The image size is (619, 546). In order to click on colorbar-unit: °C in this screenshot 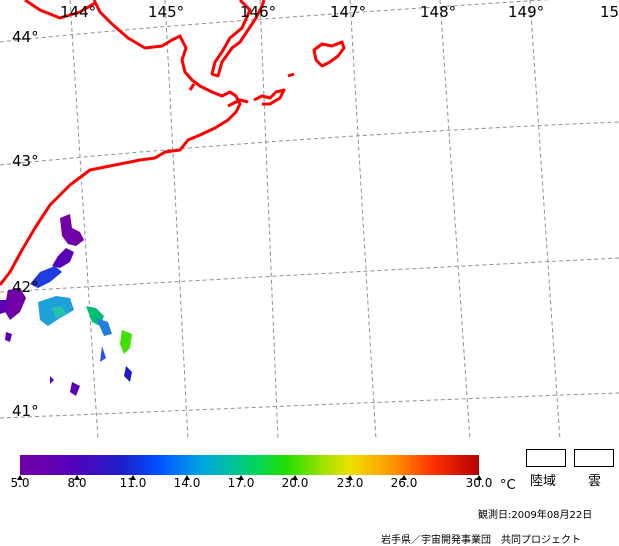, I will do `click(508, 485)`.